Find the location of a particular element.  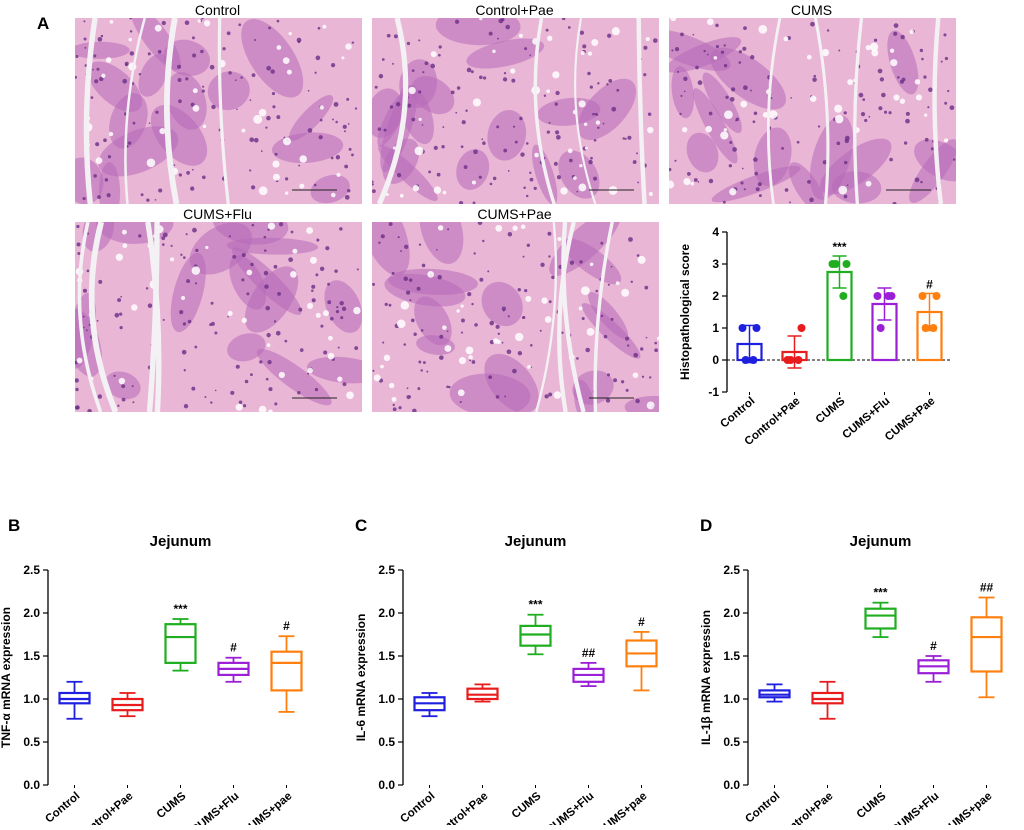

micrograph-control-pae-image is located at coordinates (515, 111).